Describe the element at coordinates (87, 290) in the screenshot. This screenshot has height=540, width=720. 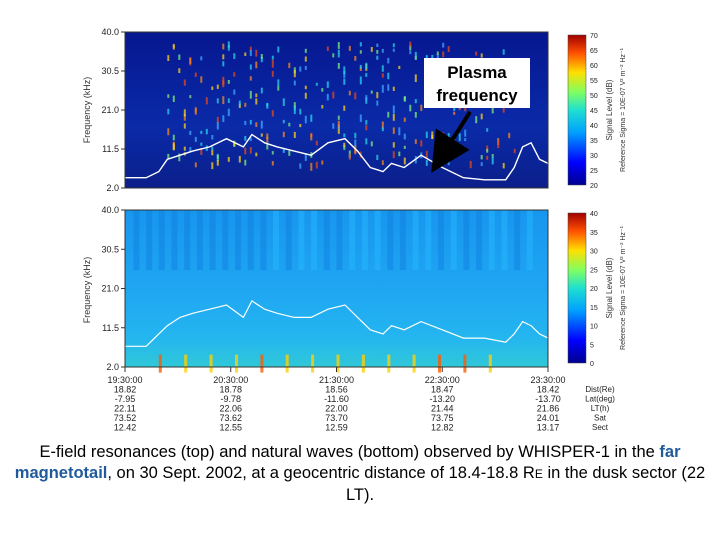
I see `bottom-y-axis-label: Frequency (kHz)` at that location.